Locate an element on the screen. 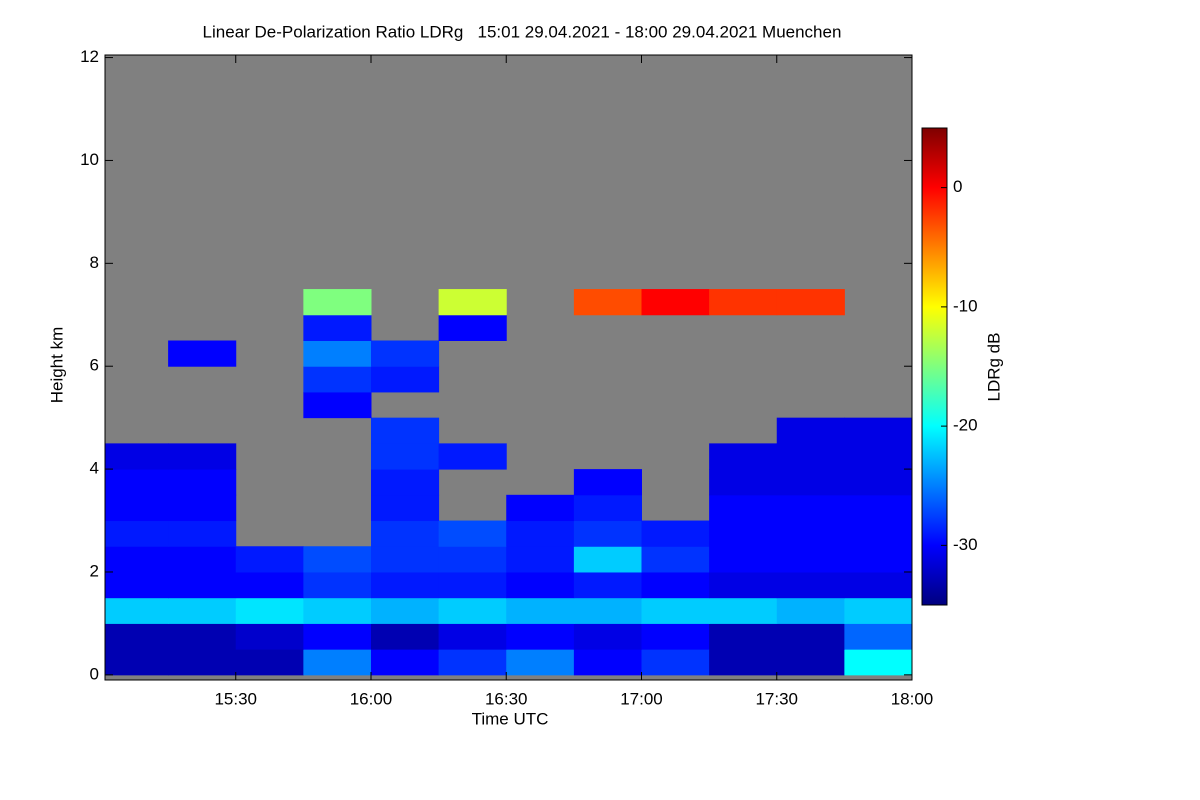  colorbar-tick-label: -20 is located at coordinates (965, 425).